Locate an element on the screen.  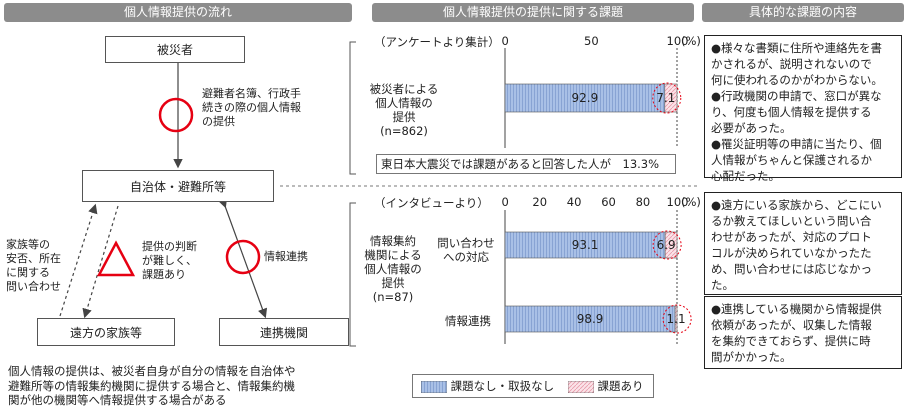
label-judge: 提供の判断 が難しく、 課題あり is located at coordinates (169, 260).